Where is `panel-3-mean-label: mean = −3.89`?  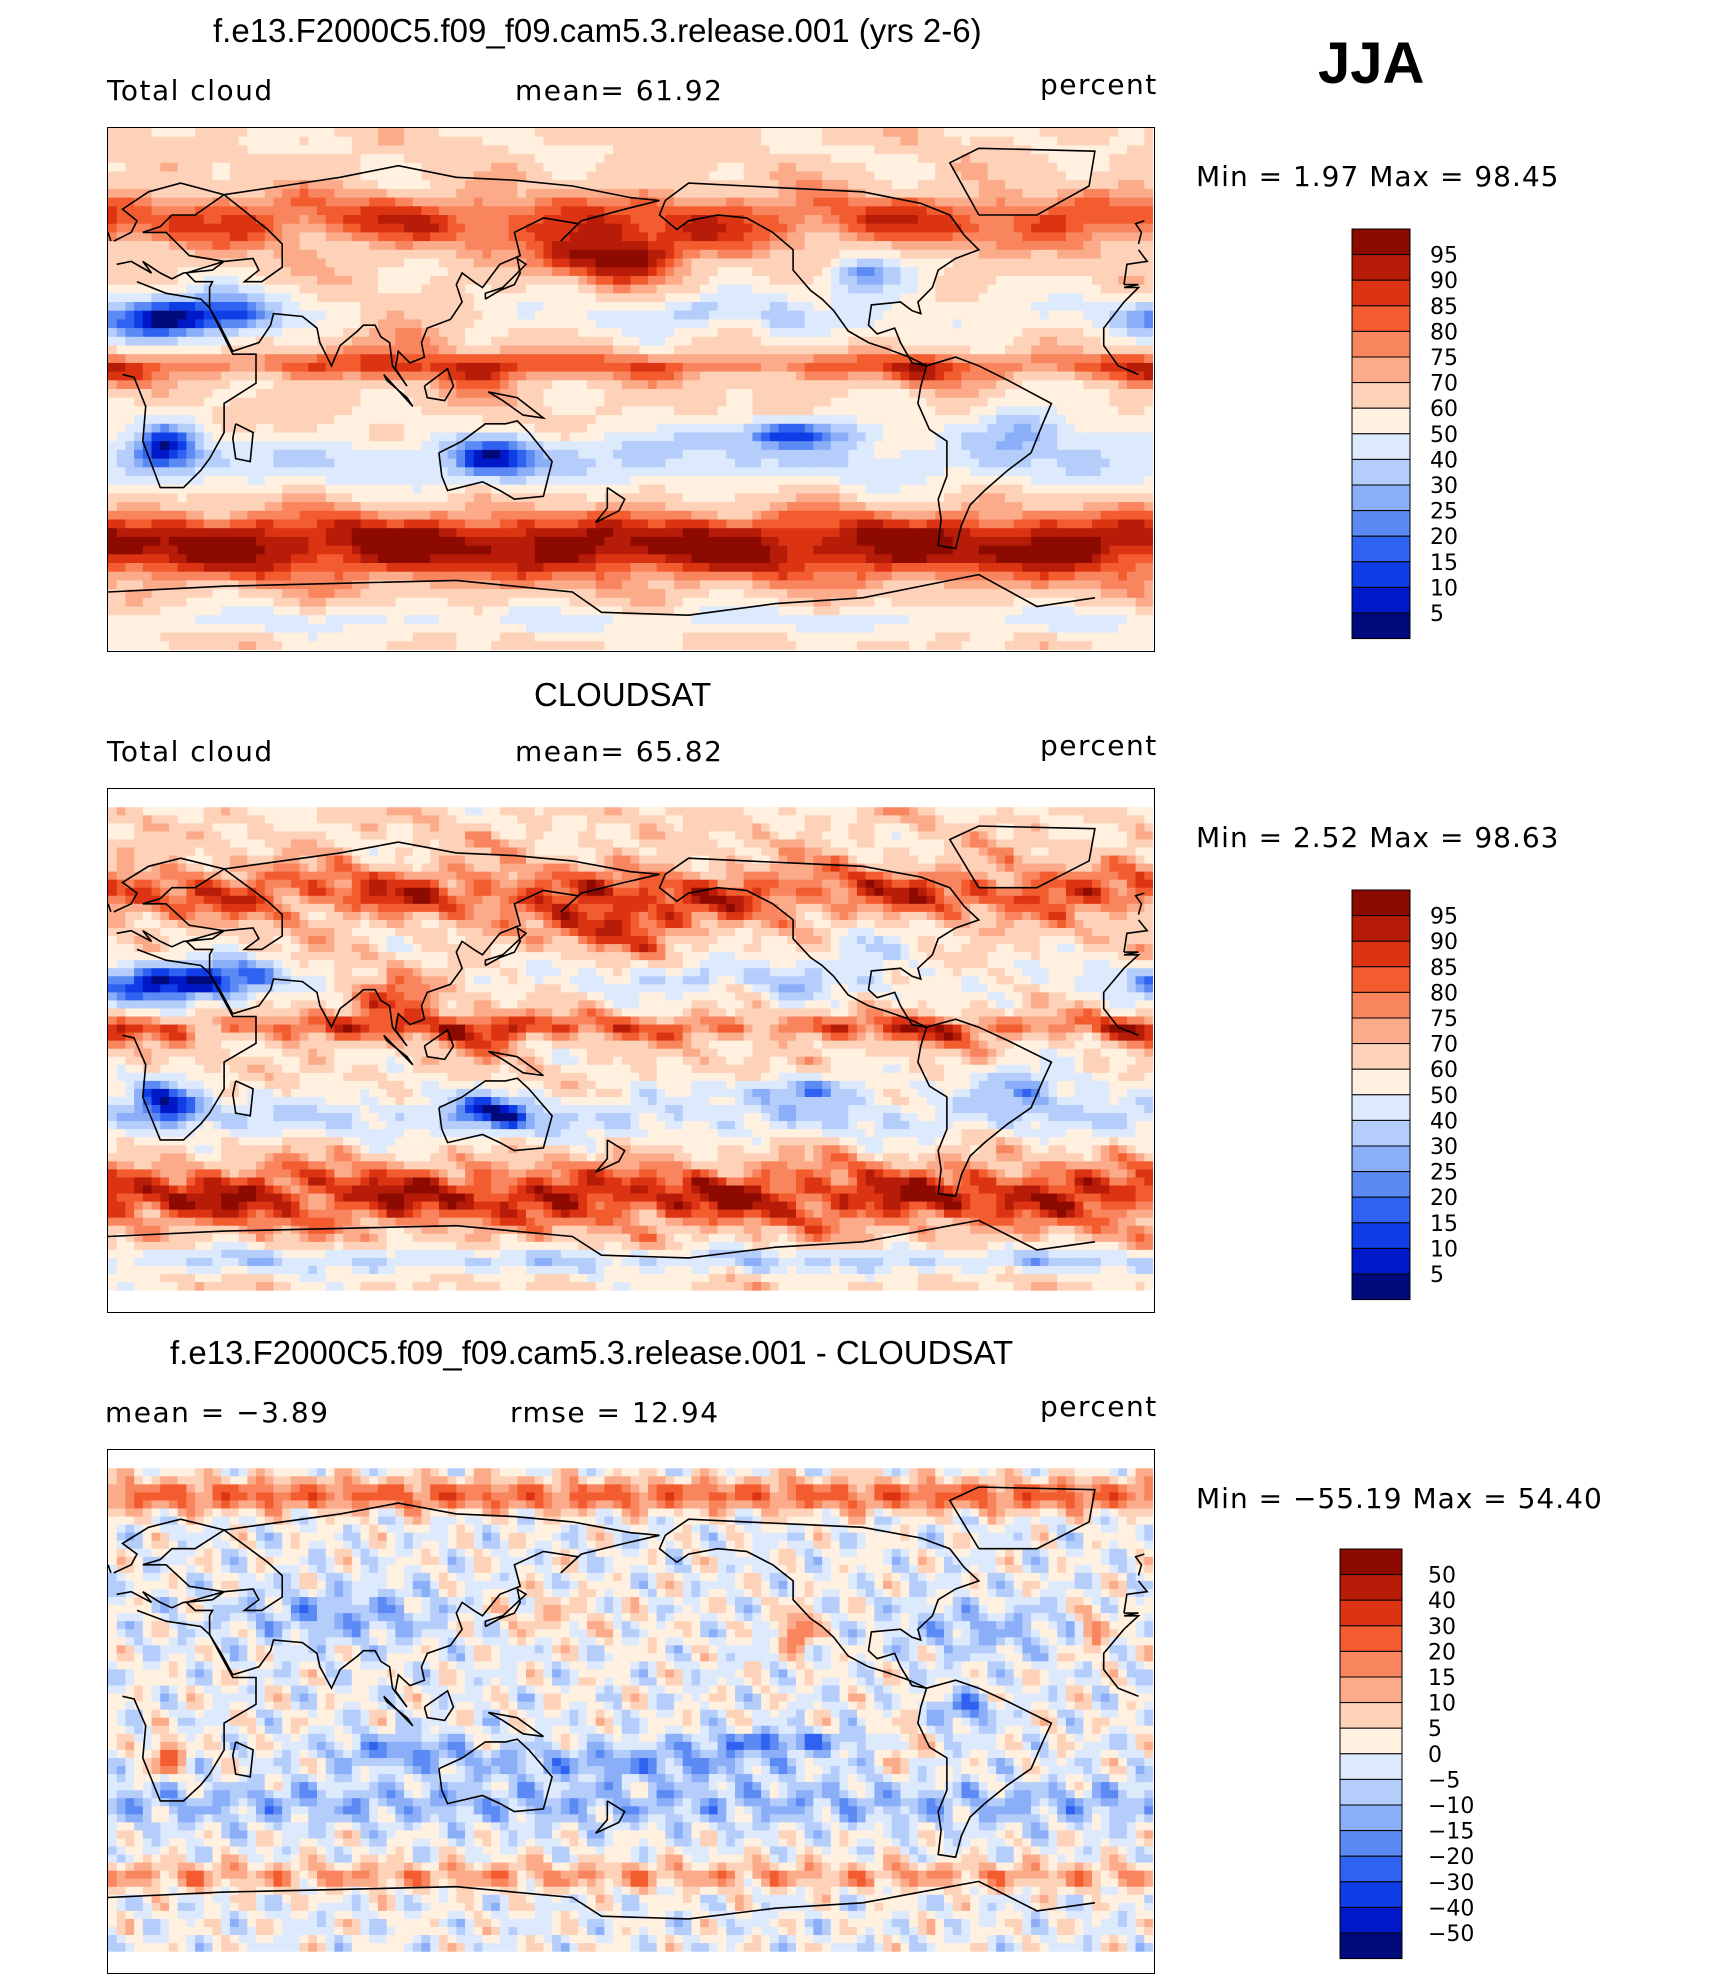
panel-3-mean-label: mean = −3.89 is located at coordinates (217, 1412).